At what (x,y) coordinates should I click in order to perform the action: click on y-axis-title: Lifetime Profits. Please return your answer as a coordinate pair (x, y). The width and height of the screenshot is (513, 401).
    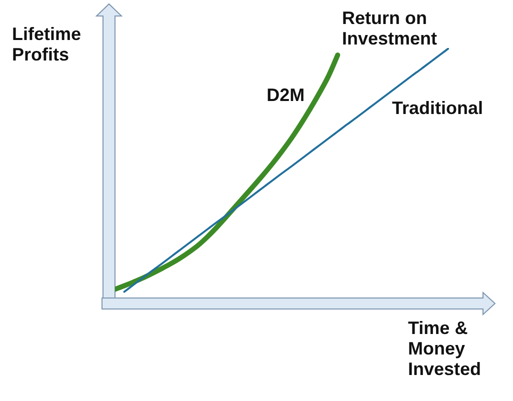
    Looking at the image, I should click on (47, 44).